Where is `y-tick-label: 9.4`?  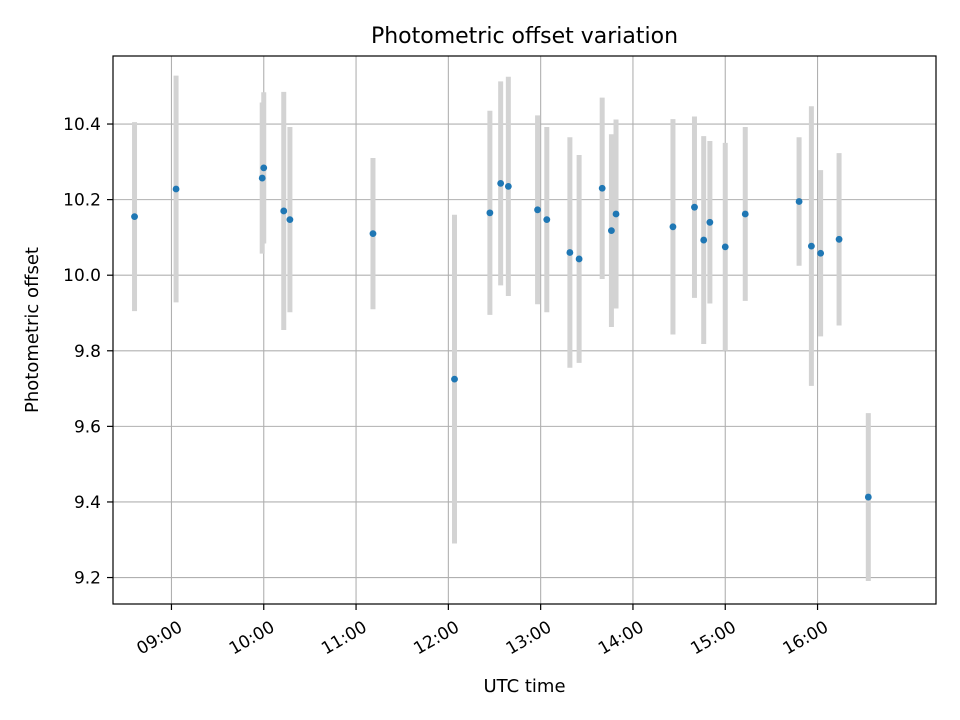 y-tick-label: 9.4 is located at coordinates (87, 503).